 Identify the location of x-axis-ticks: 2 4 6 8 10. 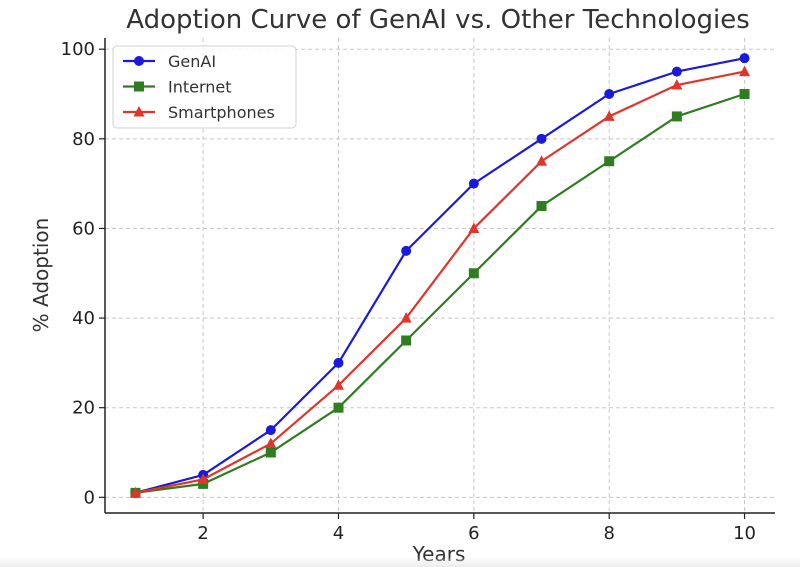
(476, 528).